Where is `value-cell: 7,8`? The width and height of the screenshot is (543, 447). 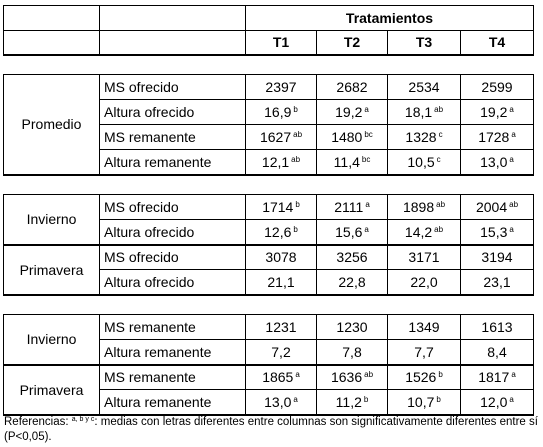 value-cell: 7,8 is located at coordinates (352, 352).